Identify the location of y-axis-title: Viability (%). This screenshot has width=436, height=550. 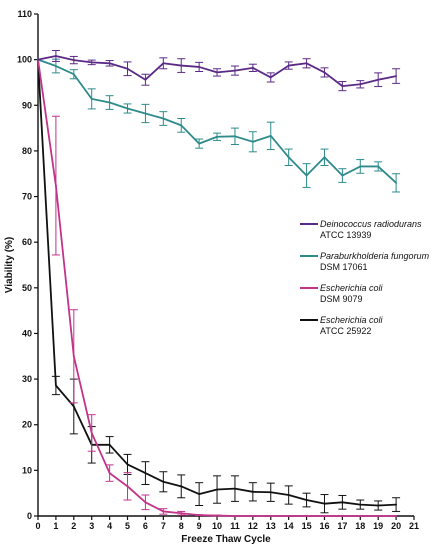
(9, 265).